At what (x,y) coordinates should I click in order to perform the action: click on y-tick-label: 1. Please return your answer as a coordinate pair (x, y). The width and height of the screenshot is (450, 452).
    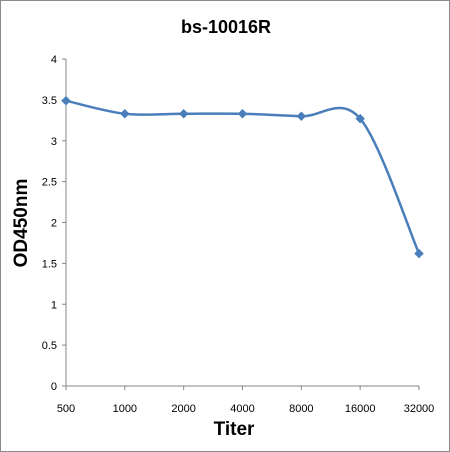
    Looking at the image, I should click on (54, 305).